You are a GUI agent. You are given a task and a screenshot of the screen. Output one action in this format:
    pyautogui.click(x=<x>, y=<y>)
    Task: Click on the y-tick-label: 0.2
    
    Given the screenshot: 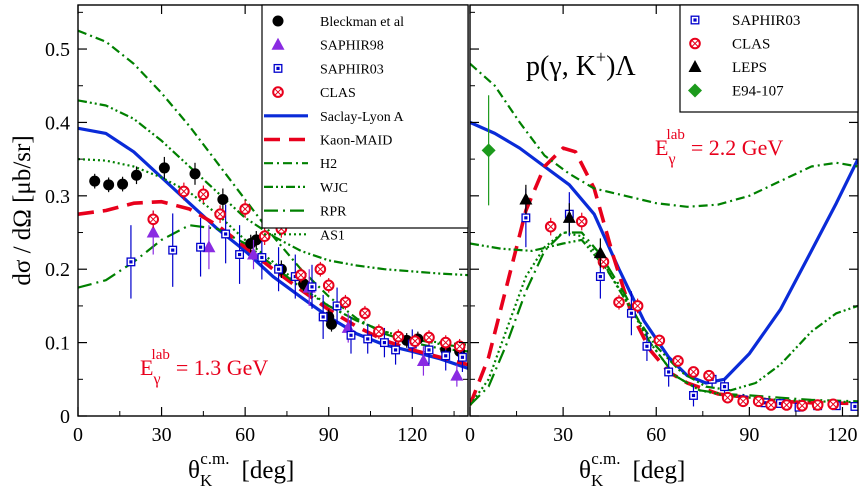 What is the action you would take?
    pyautogui.click(x=57, y=270)
    